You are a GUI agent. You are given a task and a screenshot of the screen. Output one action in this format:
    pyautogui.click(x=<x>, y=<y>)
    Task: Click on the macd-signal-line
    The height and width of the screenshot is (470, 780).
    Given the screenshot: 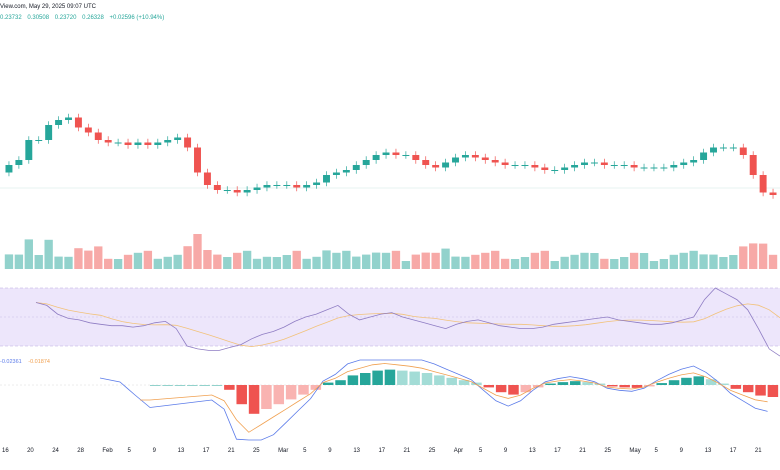 What is the action you would take?
    pyautogui.click(x=454, y=398)
    